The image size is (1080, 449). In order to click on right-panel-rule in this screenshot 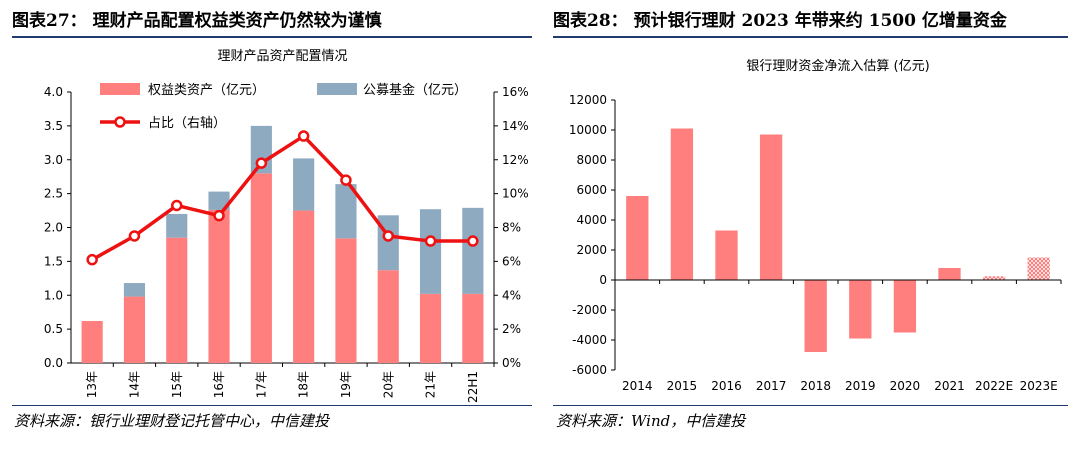, I will do `click(810, 37)`.